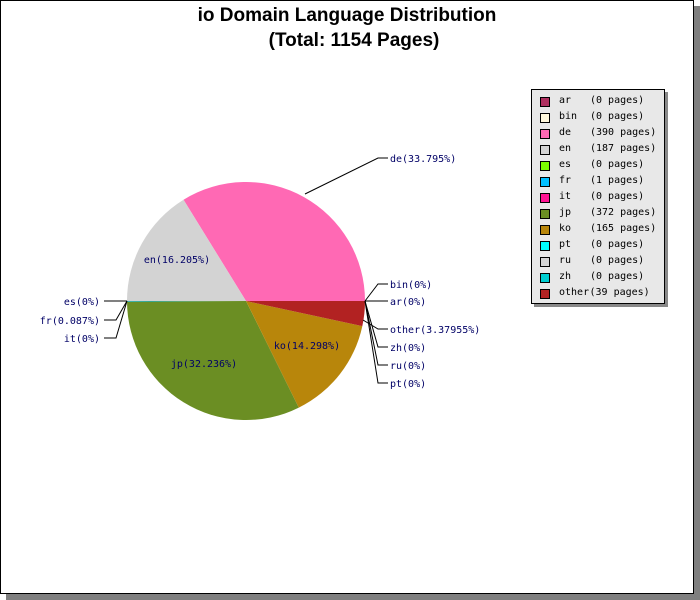  What do you see at coordinates (565, 164) in the screenshot?
I see `legend-label-es: es` at bounding box center [565, 164].